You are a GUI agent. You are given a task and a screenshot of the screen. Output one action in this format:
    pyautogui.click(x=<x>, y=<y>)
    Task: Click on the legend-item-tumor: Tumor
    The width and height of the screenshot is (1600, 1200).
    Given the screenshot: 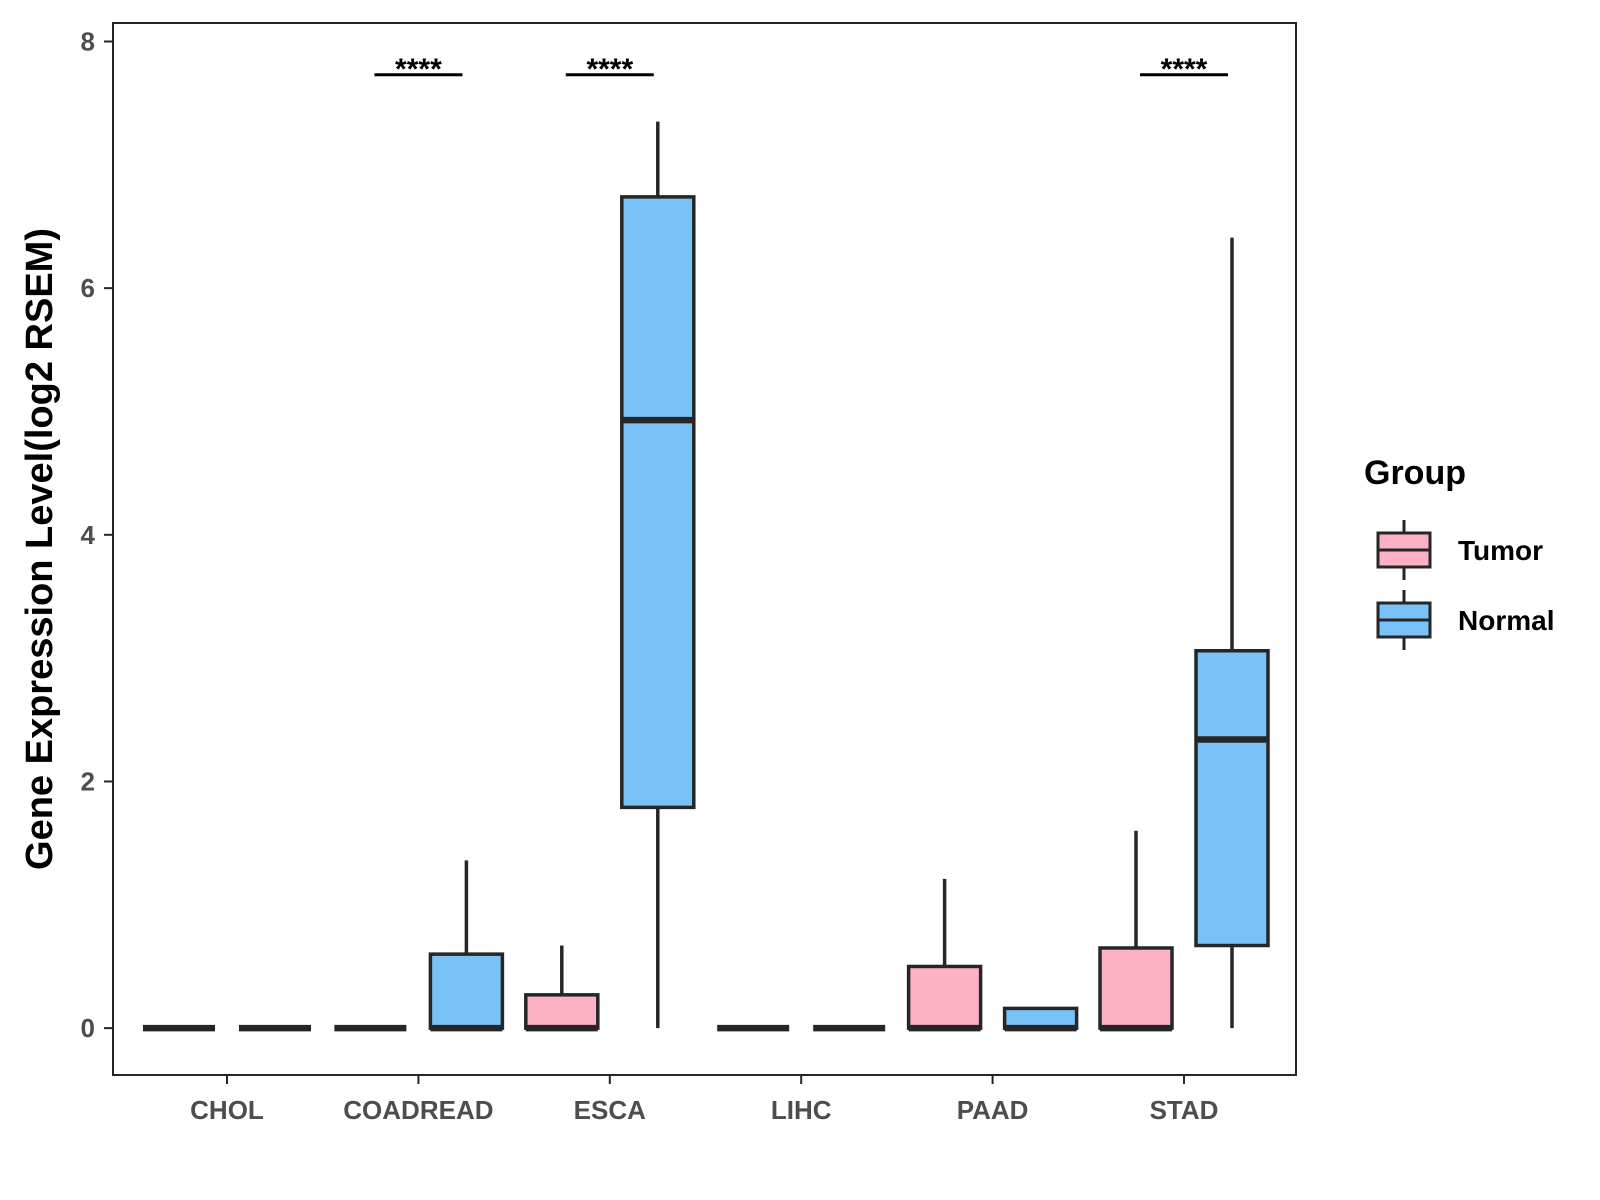 What is the action you would take?
    pyautogui.click(x=1459, y=550)
    